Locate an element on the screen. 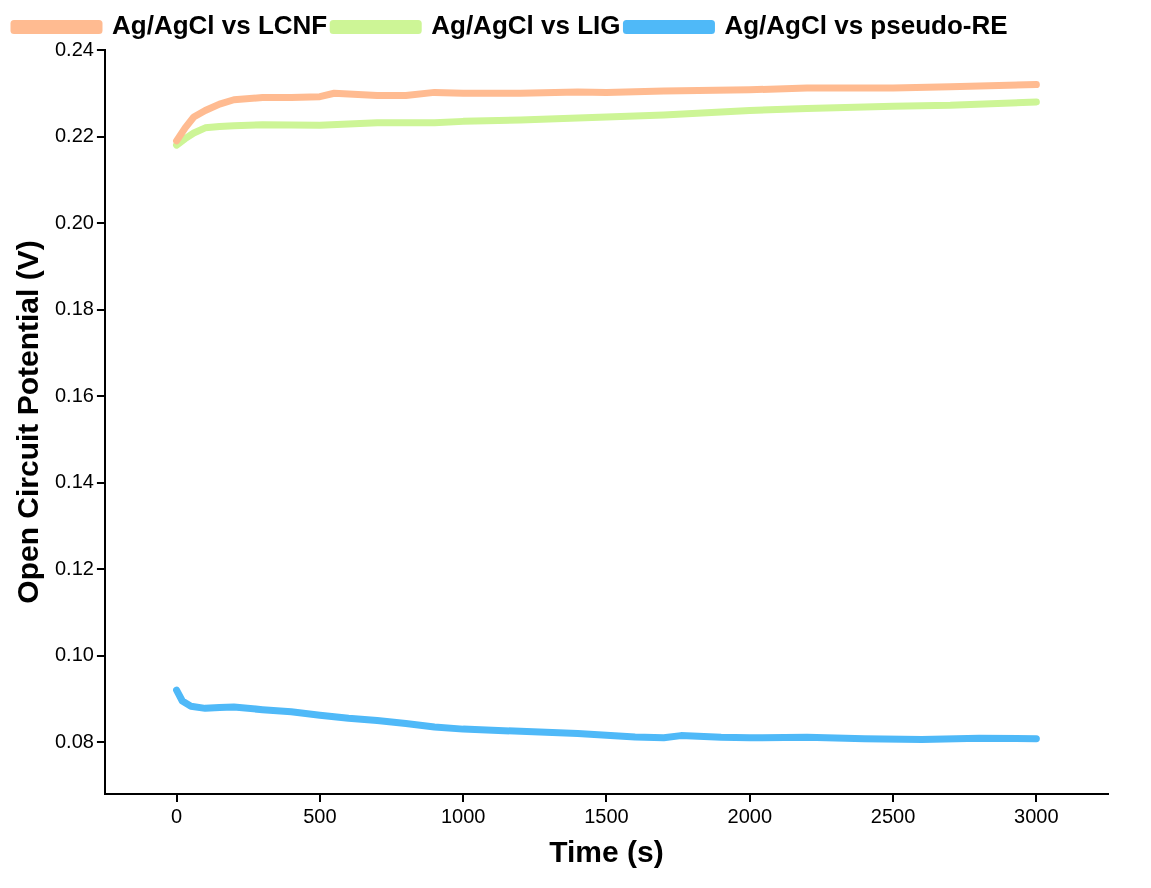 This screenshot has width=1151, height=888. legend-label: Ag/AgCl vs LCNF is located at coordinates (220, 25).